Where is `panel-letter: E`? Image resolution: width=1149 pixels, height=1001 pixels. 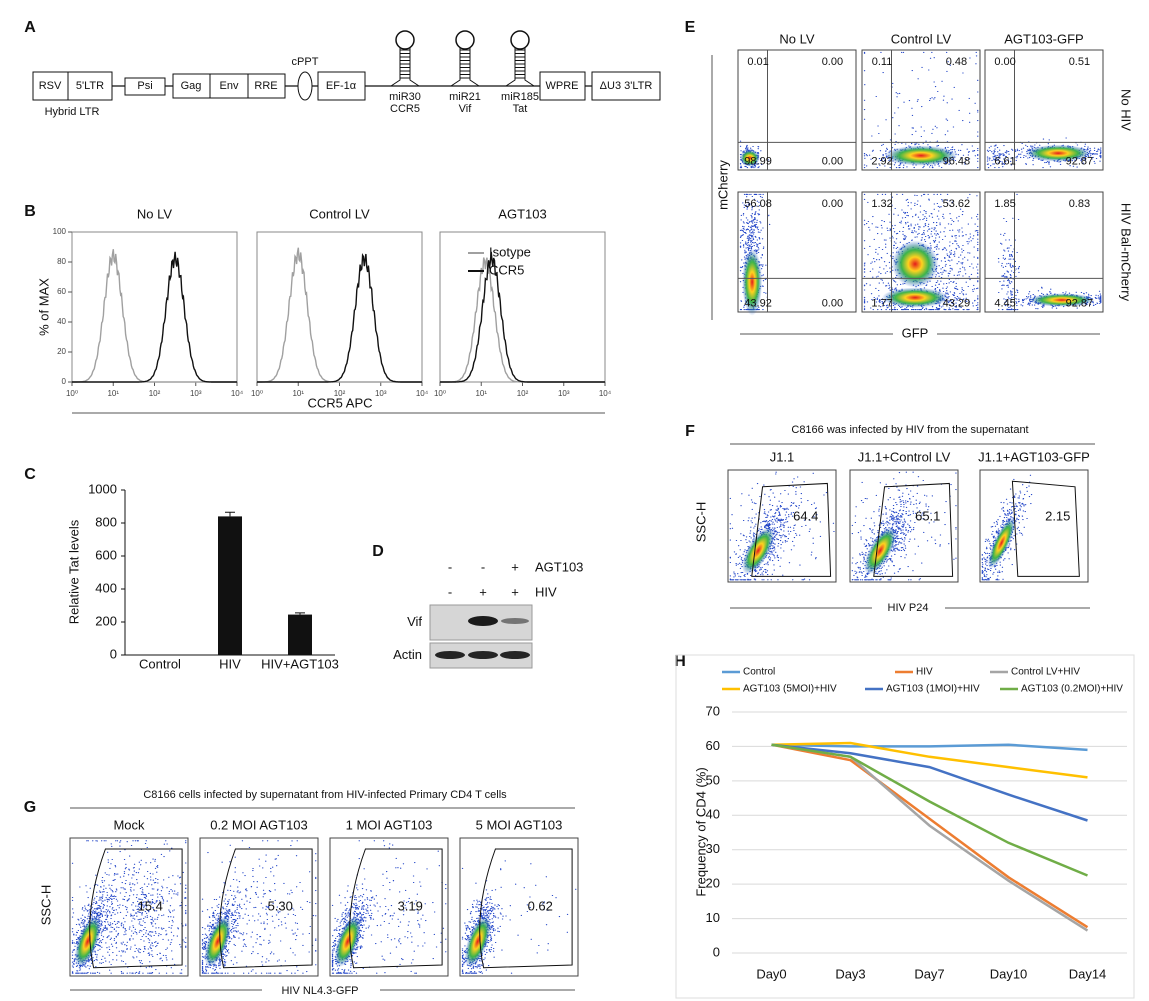
panel-letter: E is located at coordinates (690, 27).